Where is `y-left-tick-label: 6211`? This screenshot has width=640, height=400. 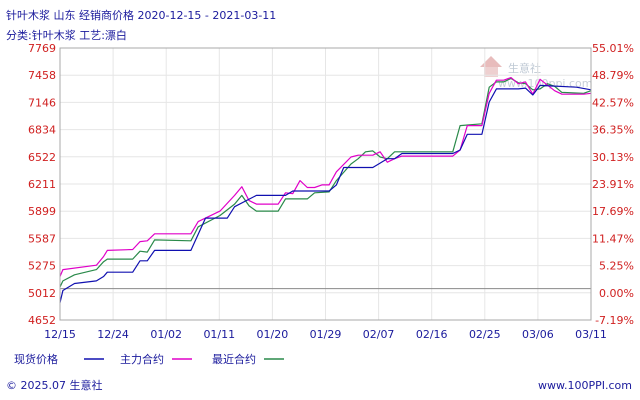 y-left-tick-label: 6211 is located at coordinates (42, 184).